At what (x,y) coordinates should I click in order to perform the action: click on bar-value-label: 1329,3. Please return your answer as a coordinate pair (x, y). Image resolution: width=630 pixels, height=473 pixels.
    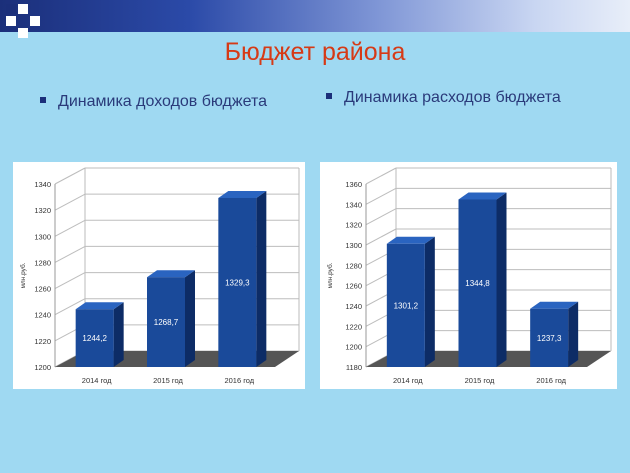
    Looking at the image, I should click on (237, 282).